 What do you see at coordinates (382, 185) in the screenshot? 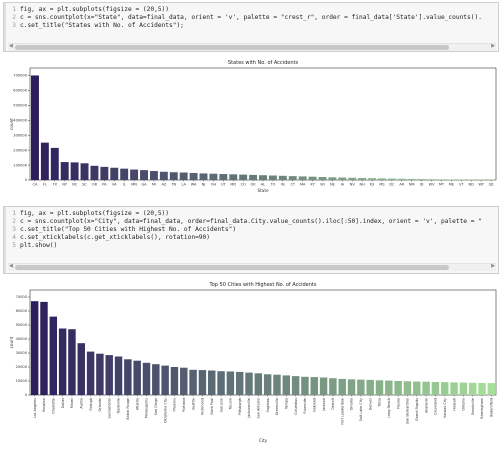
I see `x-tick-label: MS` at bounding box center [382, 185].